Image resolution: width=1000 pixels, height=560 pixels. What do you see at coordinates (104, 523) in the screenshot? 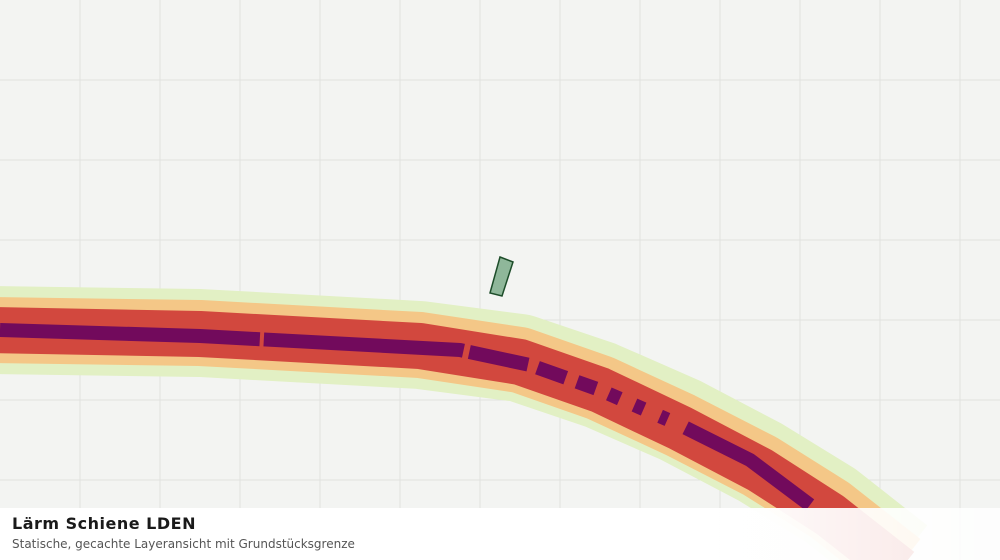
I see `layer-title: Lärm Schiene LDEN` at bounding box center [104, 523].